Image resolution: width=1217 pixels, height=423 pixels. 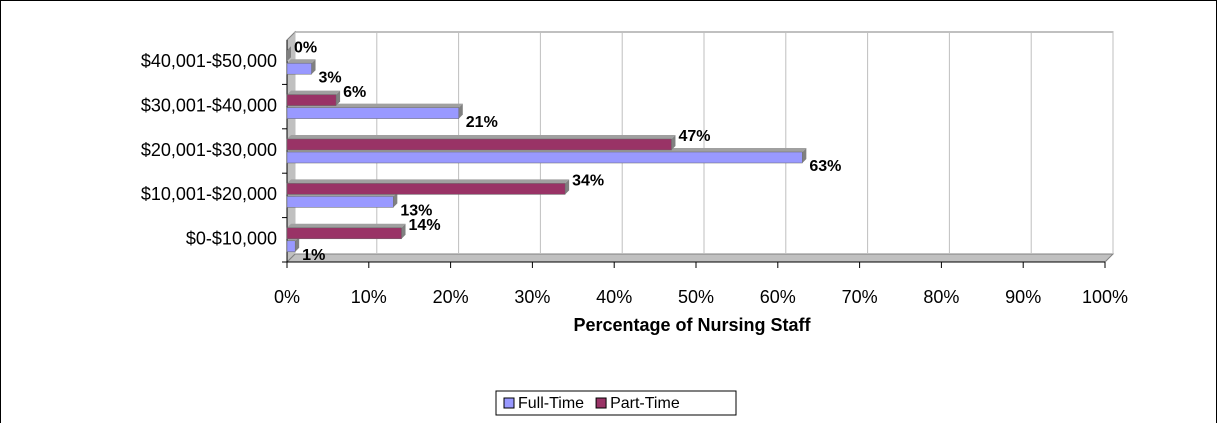 I want to click on x-tick-label: 80%, so click(x=941, y=297).